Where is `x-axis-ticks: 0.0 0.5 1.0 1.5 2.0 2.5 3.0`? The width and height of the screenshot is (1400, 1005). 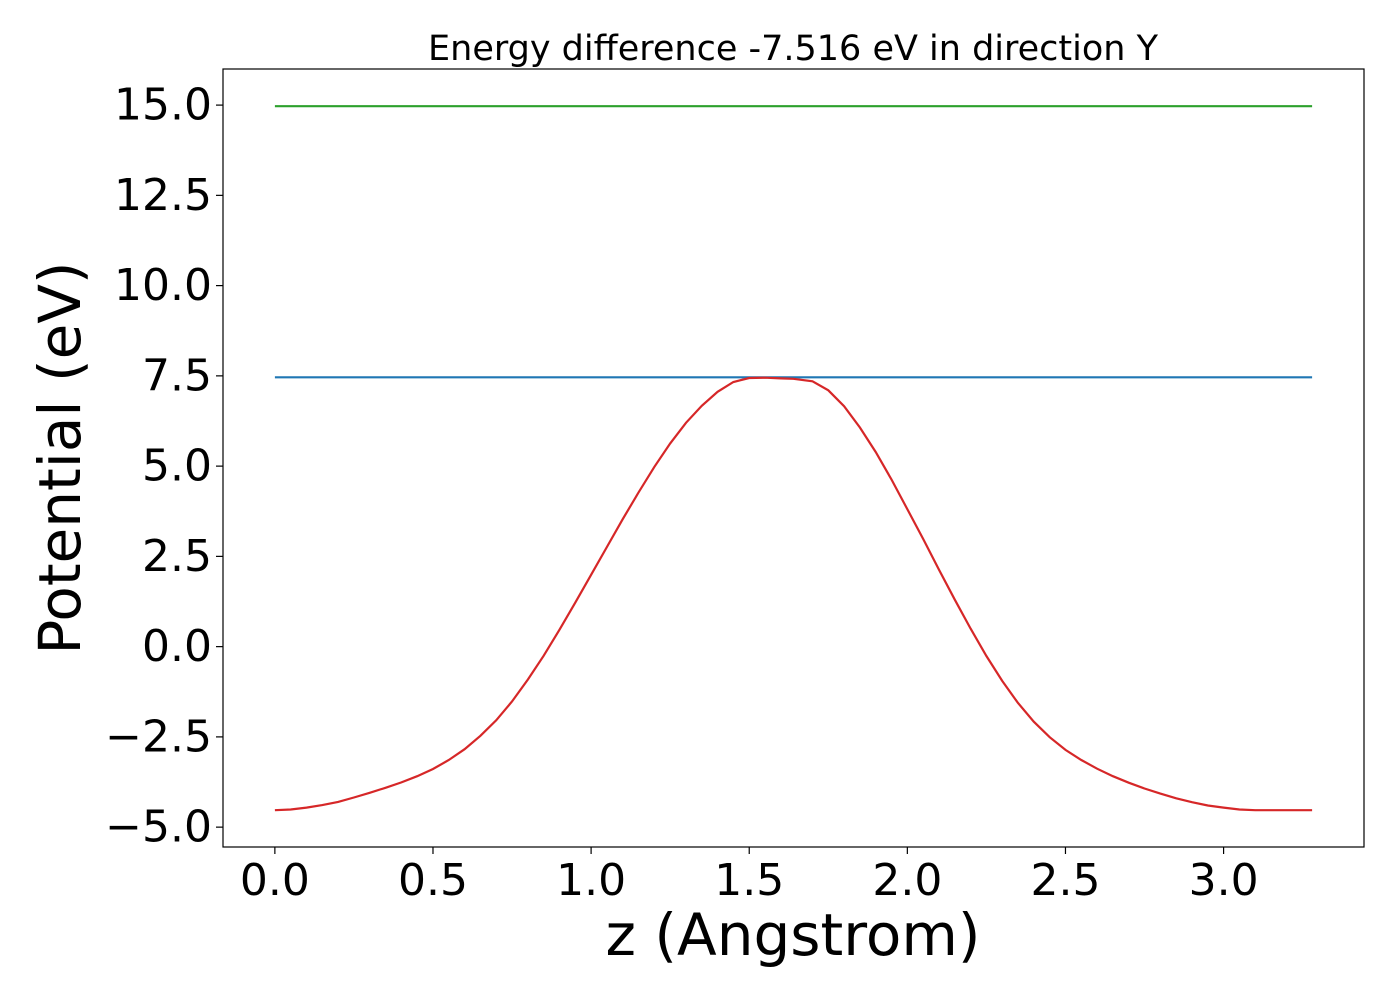 x-axis-ticks: 0.0 0.5 1.0 1.5 2.0 2.5 3.0 is located at coordinates (749, 876).